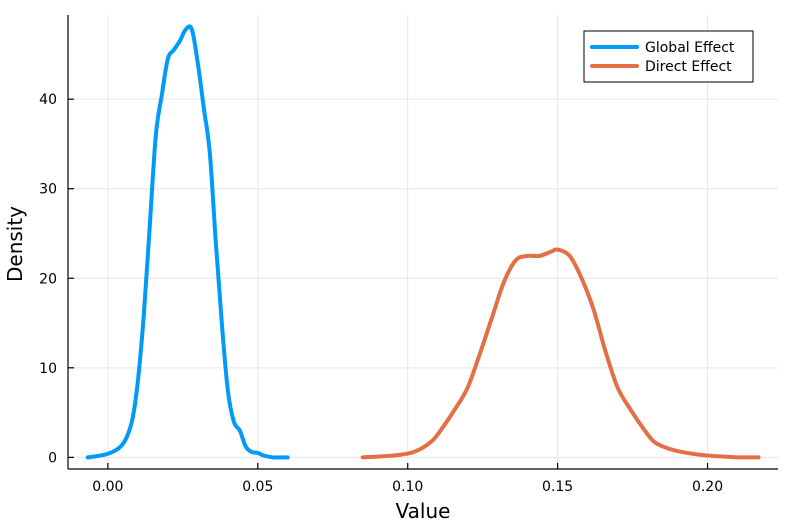 The image size is (793, 529). What do you see at coordinates (557, 487) in the screenshot?
I see `x-tick-label: 0.15` at bounding box center [557, 487].